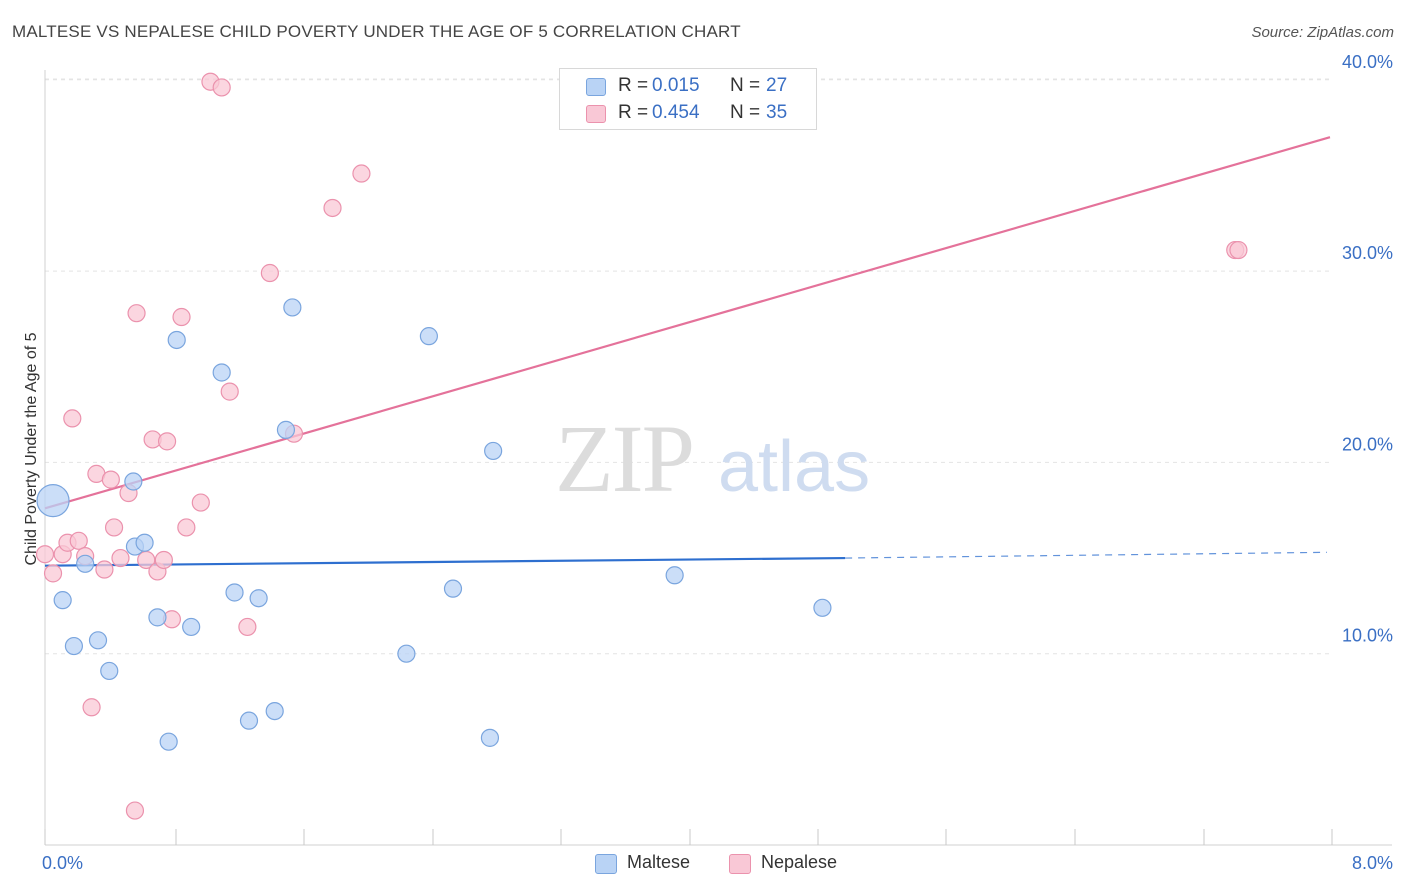 This screenshot has height=892, width=1406. Describe the element at coordinates (1086, 555) in the screenshot. I see `maltese-trend-extension` at that location.